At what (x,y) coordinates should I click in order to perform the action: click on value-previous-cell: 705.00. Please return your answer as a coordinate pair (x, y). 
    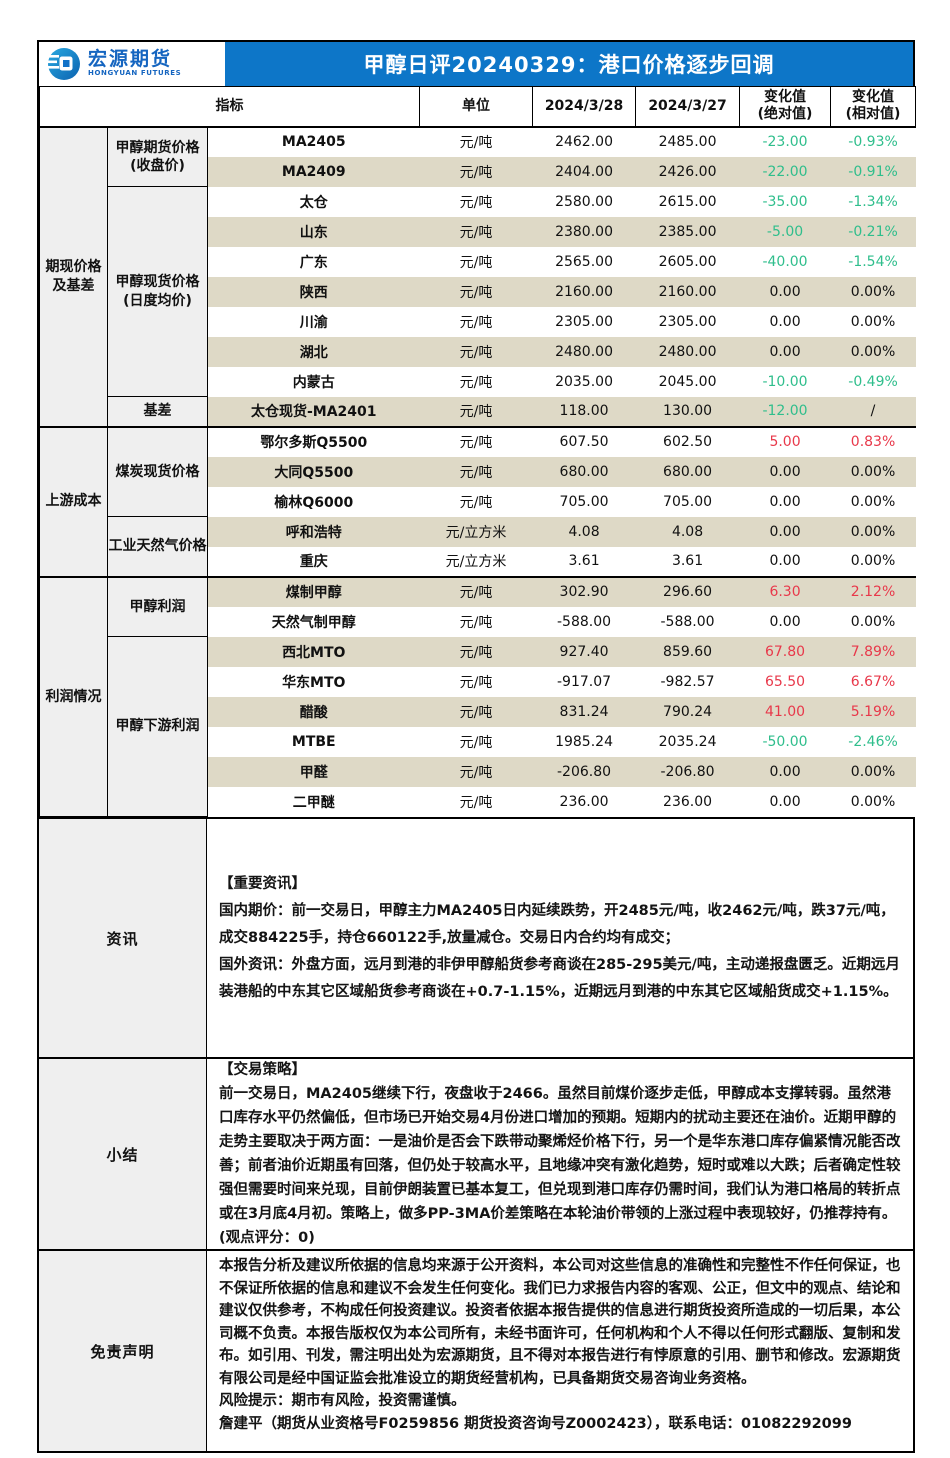
    Looking at the image, I should click on (687, 501).